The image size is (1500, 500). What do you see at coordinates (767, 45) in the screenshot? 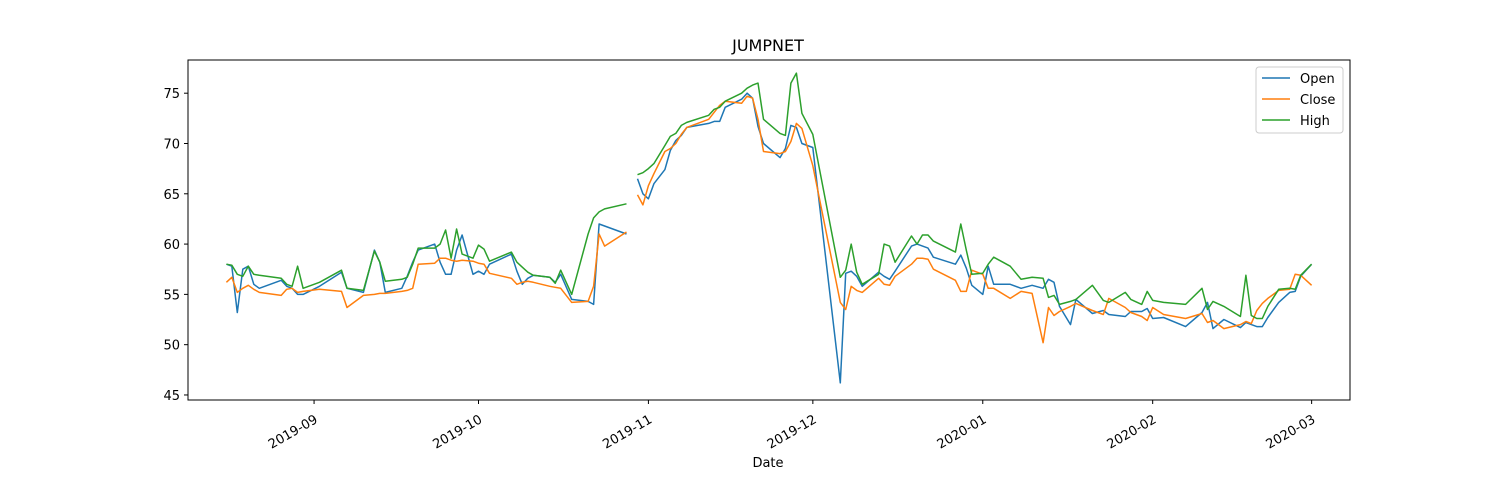
I see `chart-title: JUMPNET` at bounding box center [767, 45].